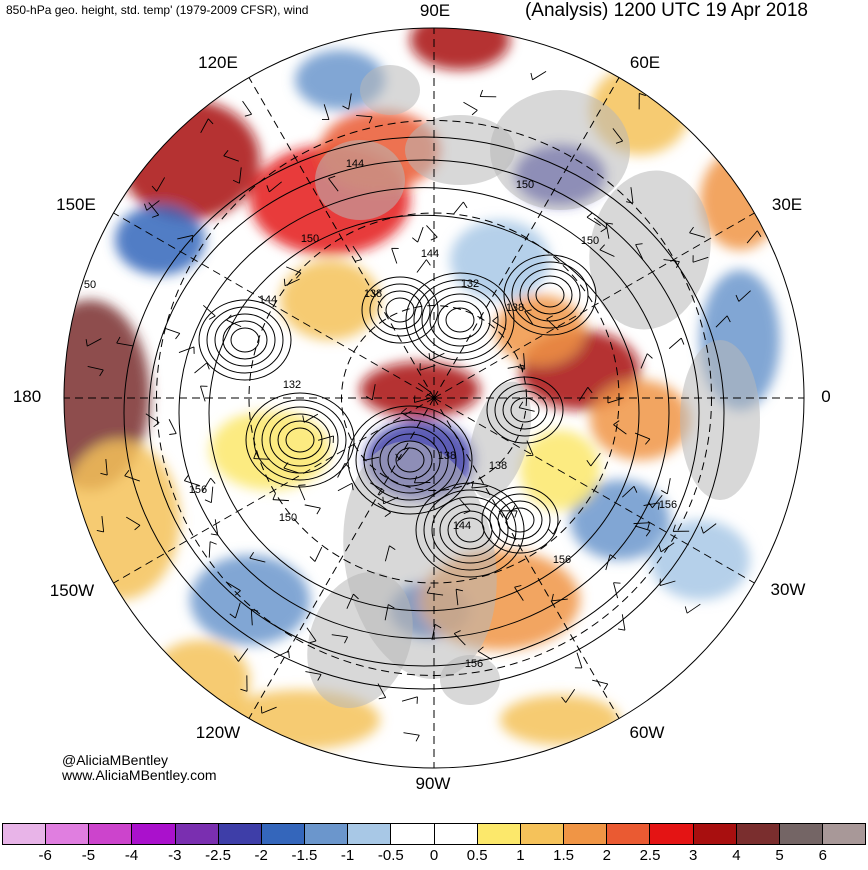 This screenshot has width=868, height=870. I want to click on colorbar-tick: -1, so click(347, 855).